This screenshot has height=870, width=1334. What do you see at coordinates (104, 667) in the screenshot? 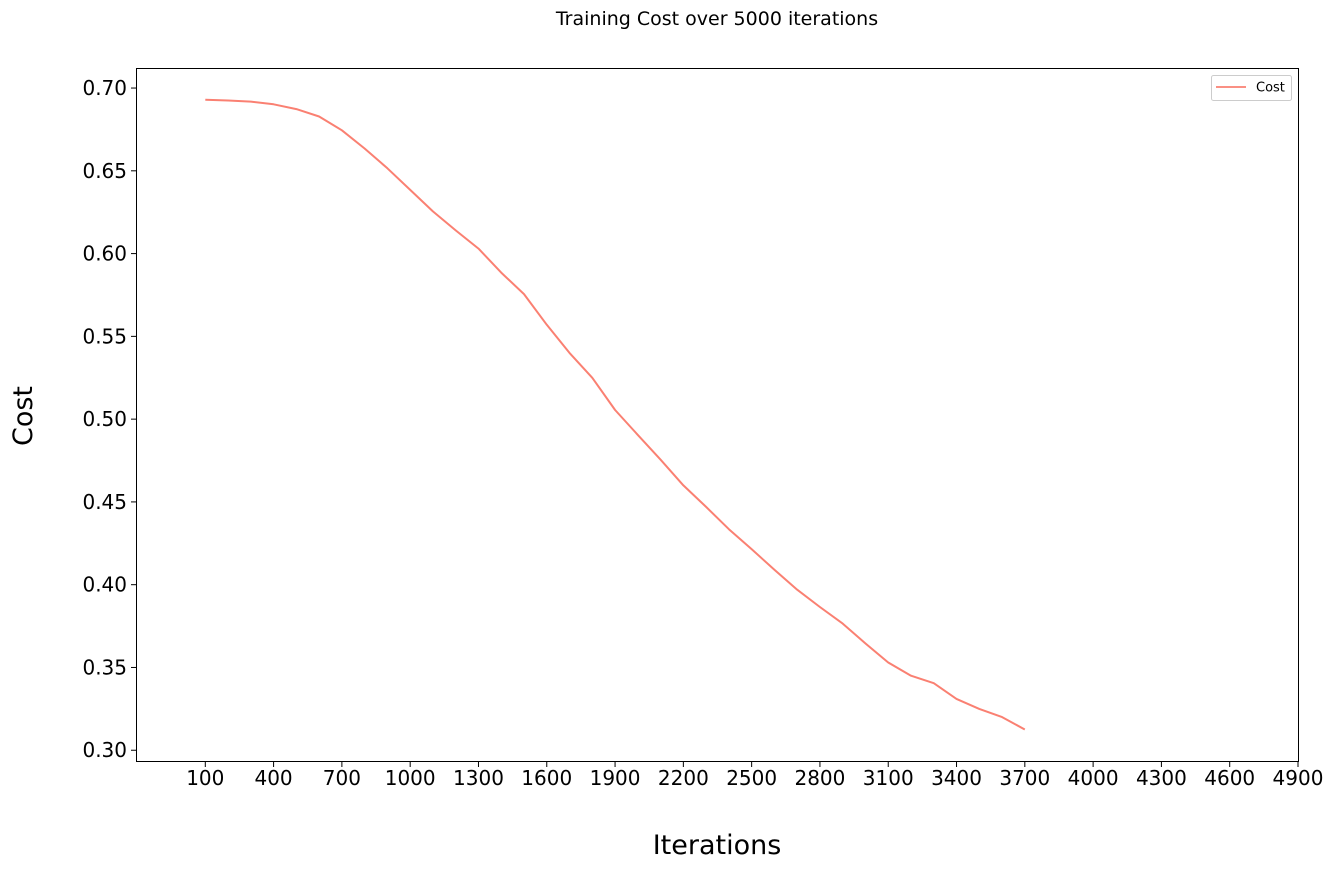
I see `y-tick-label: 0.35` at bounding box center [104, 667].